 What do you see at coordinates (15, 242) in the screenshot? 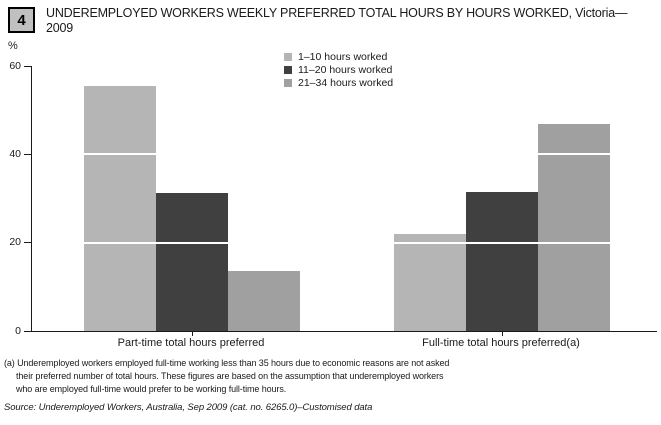
I see `y-tick-label: 20` at bounding box center [15, 242].